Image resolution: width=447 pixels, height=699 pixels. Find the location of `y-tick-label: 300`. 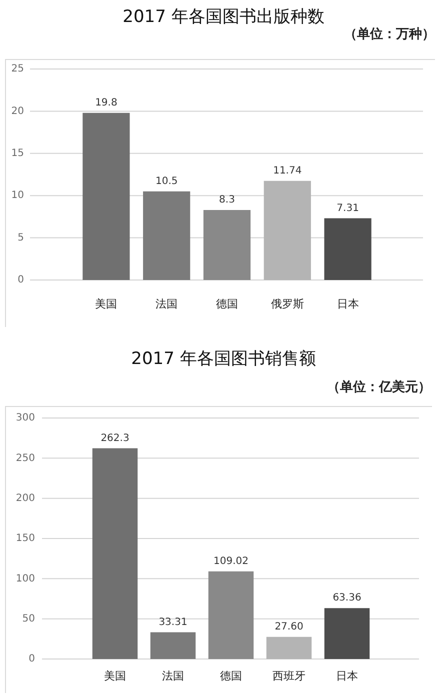

y-tick-label: 300 is located at coordinates (25, 418).